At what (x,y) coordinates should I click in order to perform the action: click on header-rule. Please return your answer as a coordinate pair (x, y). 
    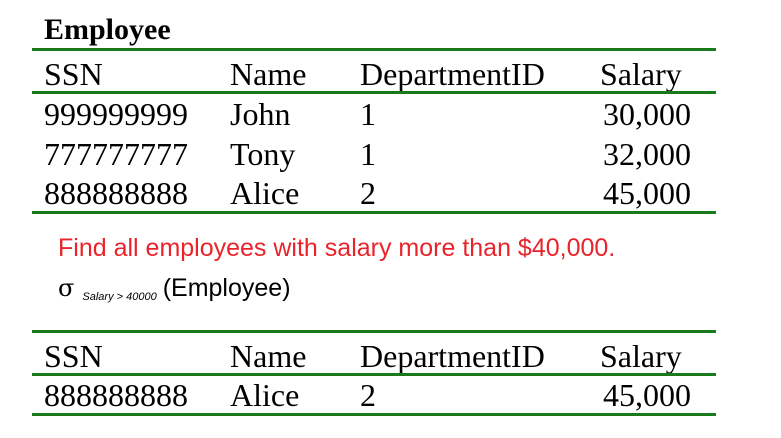
    Looking at the image, I should click on (374, 92).